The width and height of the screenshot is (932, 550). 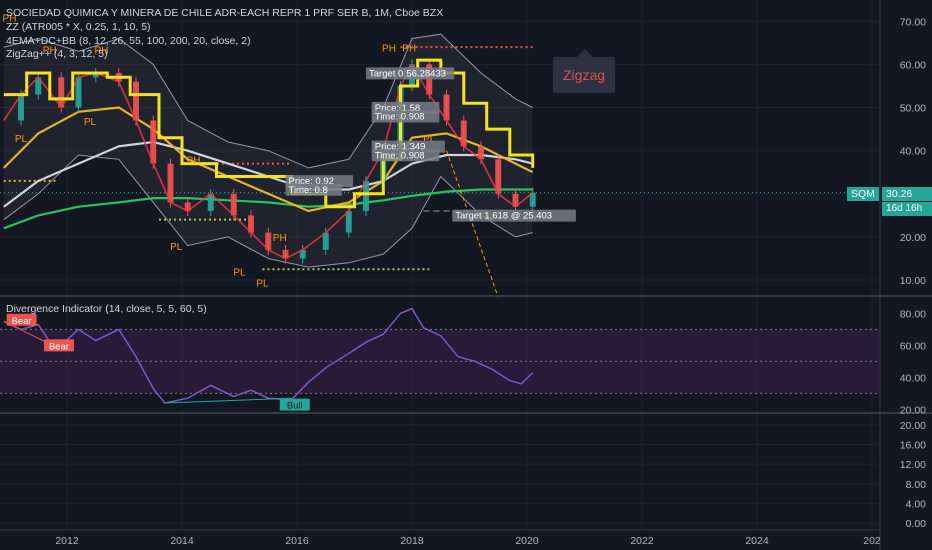 What do you see at coordinates (757, 541) in the screenshot?
I see `time-tick-label: 2024` at bounding box center [757, 541].